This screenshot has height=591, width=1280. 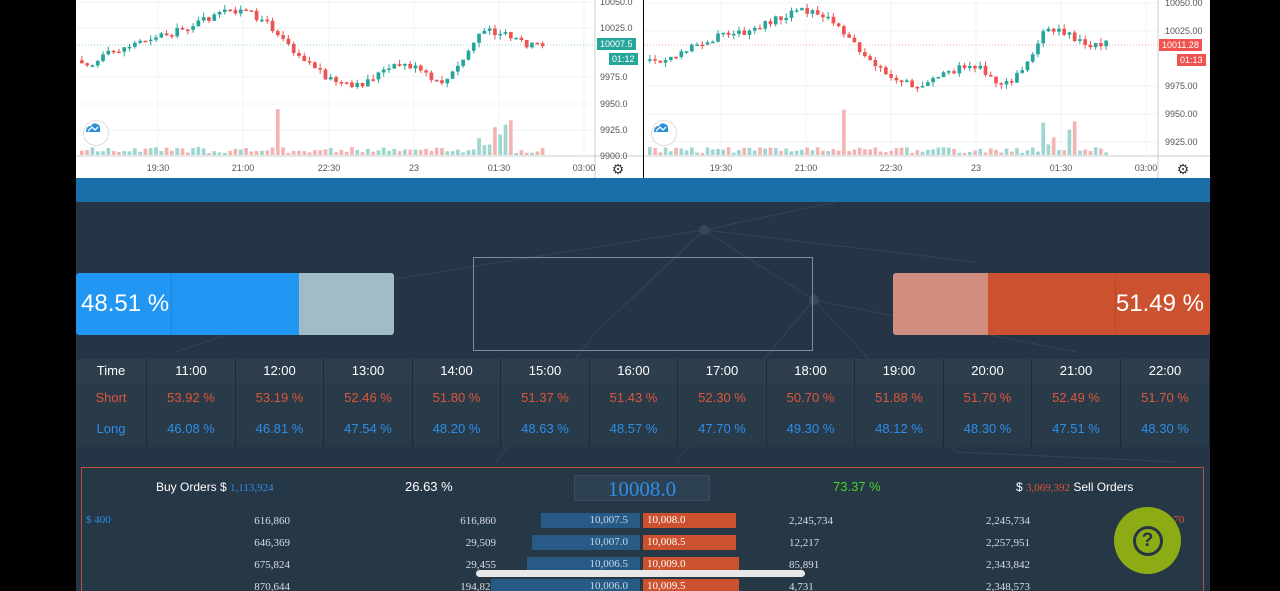 I want to click on section-divider, so click(x=643, y=190).